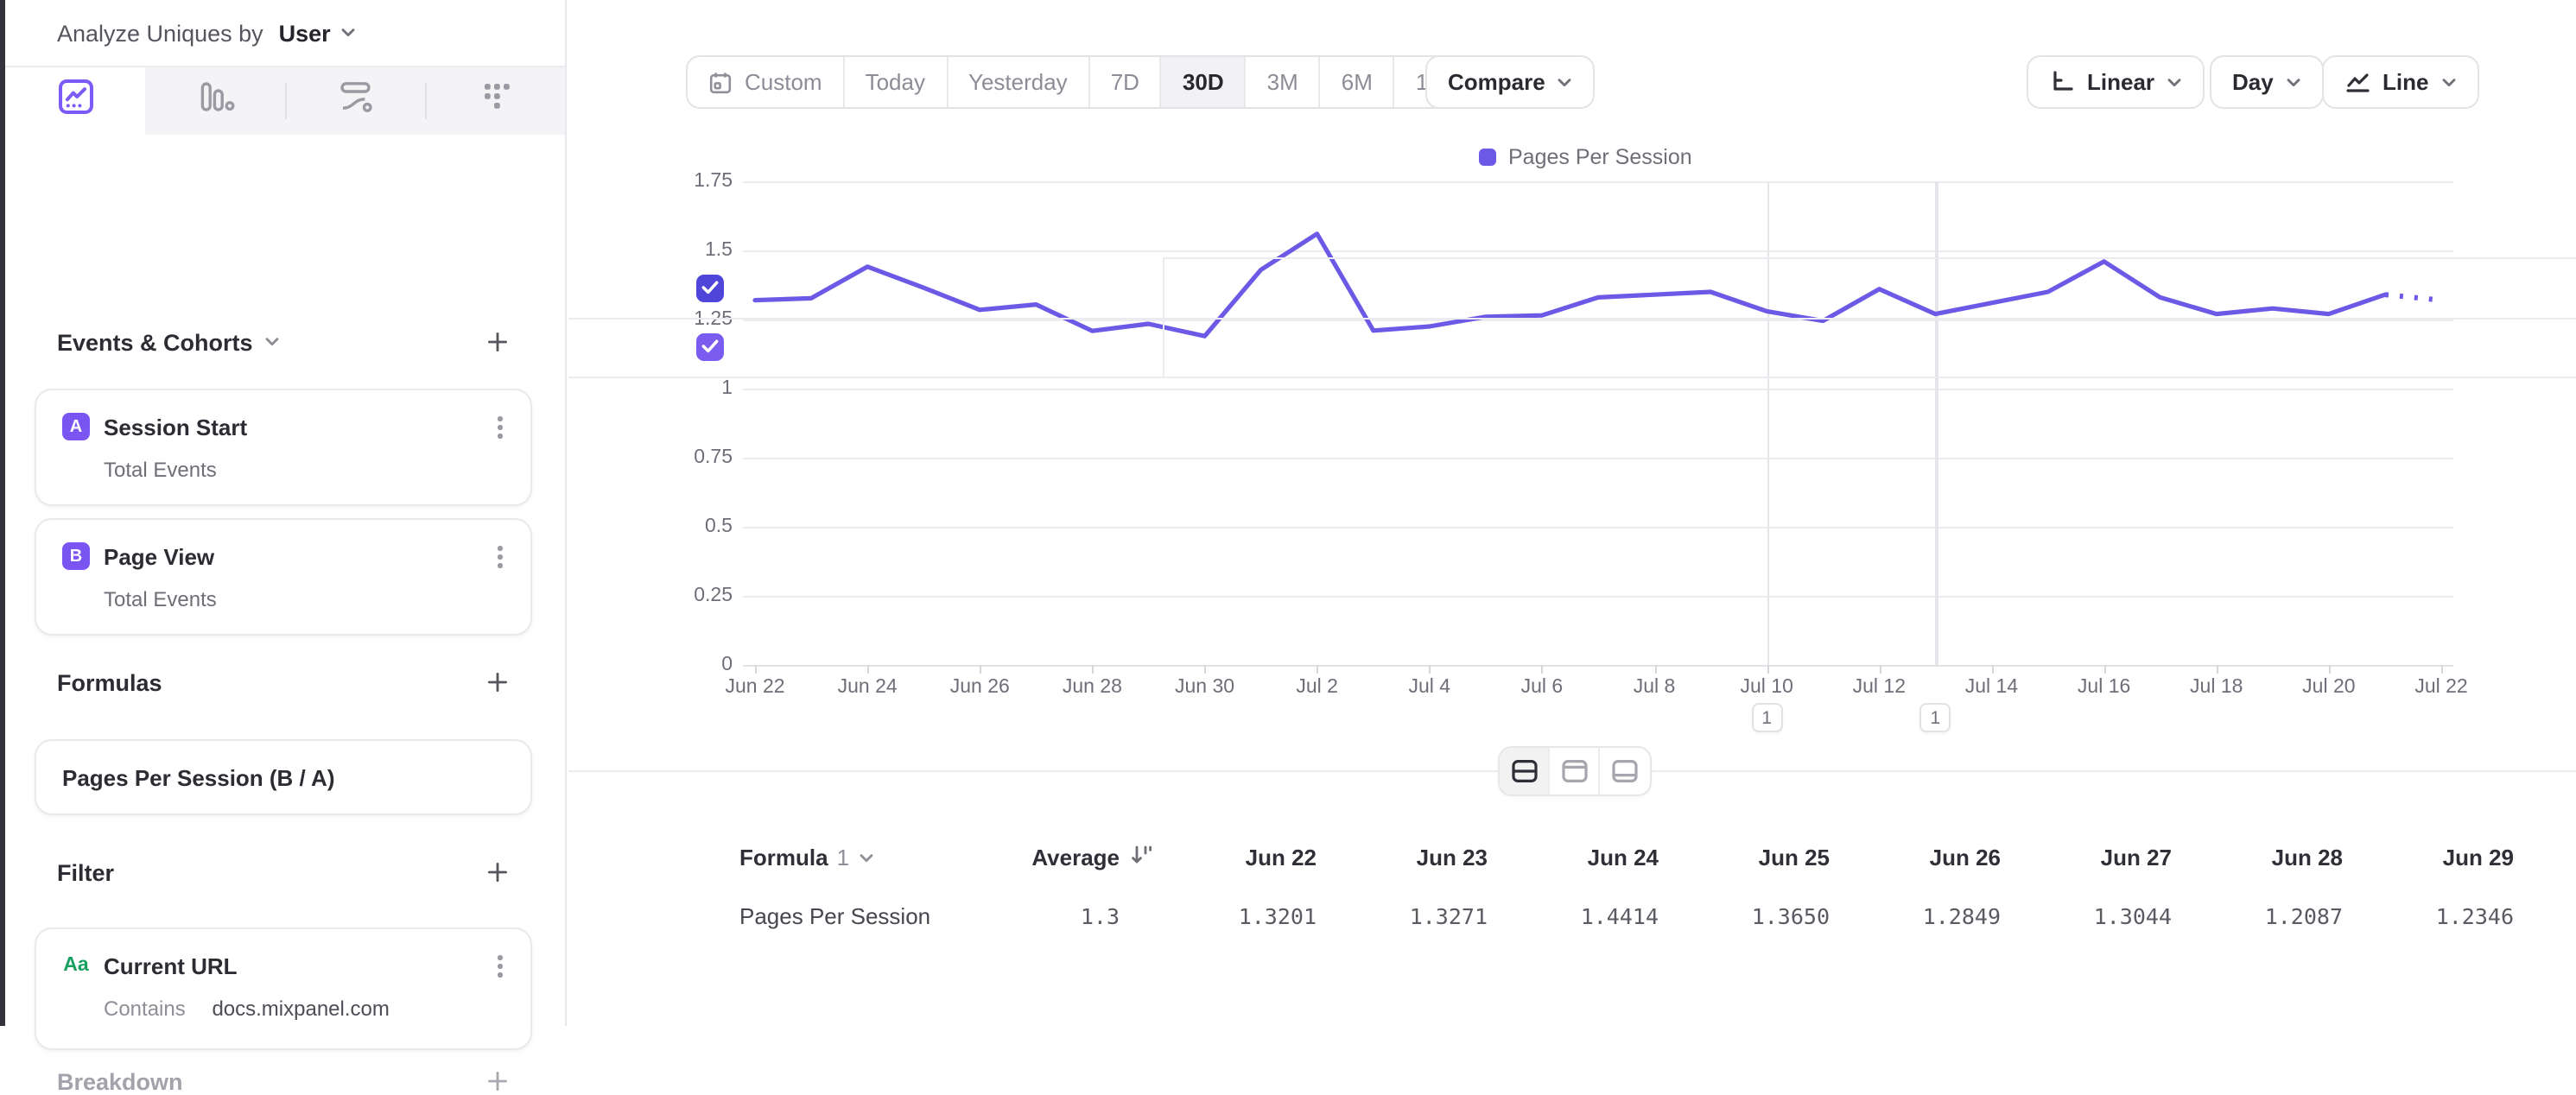 This screenshot has height=1095, width=2576. What do you see at coordinates (215, 101) in the screenshot?
I see `tab-funnels` at bounding box center [215, 101].